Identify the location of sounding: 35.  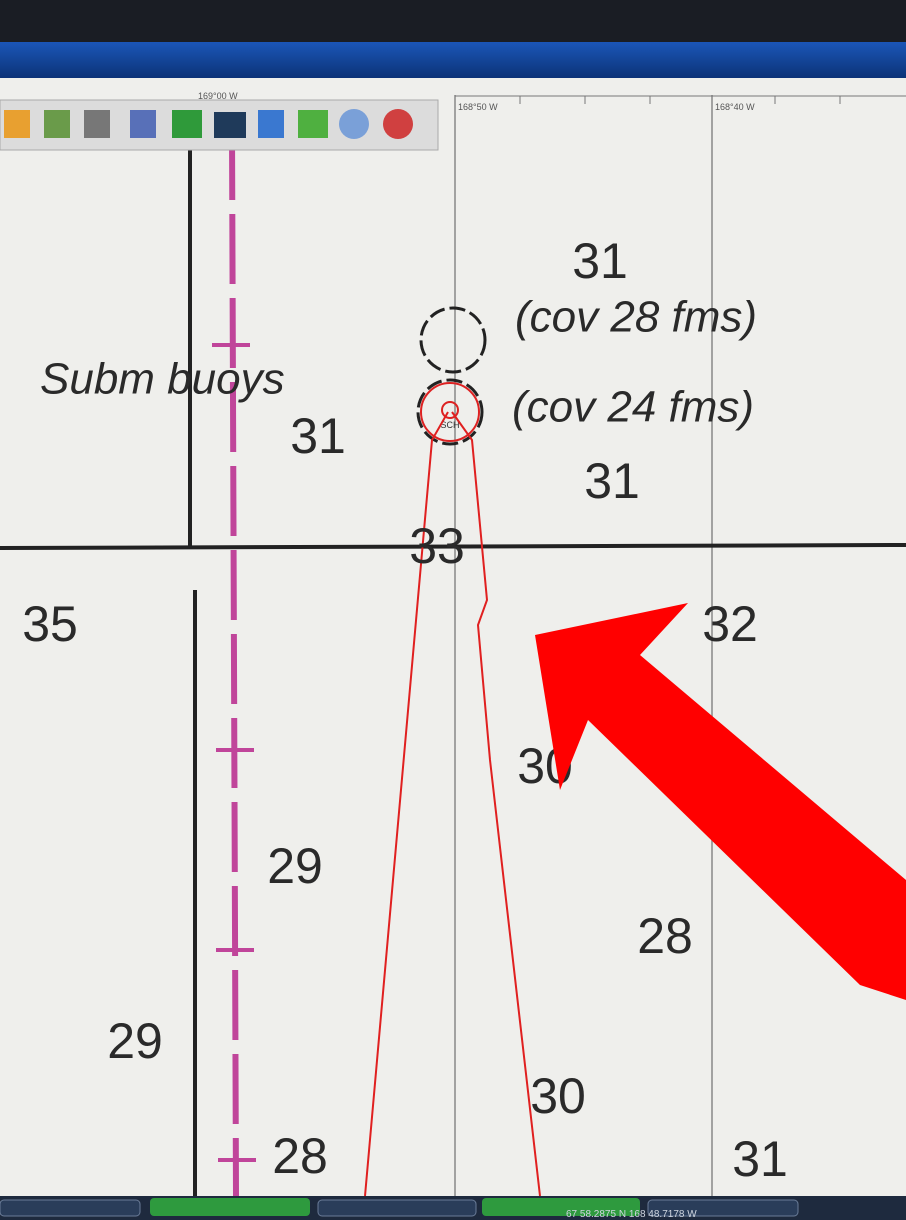
(50, 624).